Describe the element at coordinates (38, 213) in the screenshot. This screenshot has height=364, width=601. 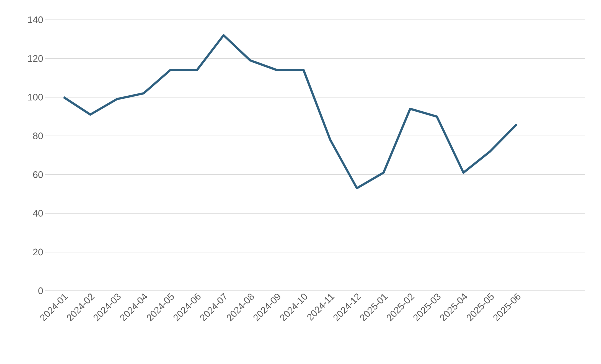
I see `y-tick-label: 40` at that location.